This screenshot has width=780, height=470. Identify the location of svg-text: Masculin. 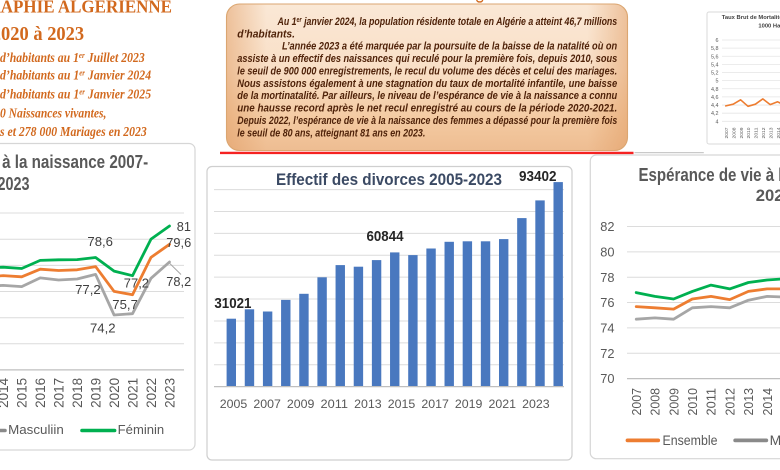
(775, 440).